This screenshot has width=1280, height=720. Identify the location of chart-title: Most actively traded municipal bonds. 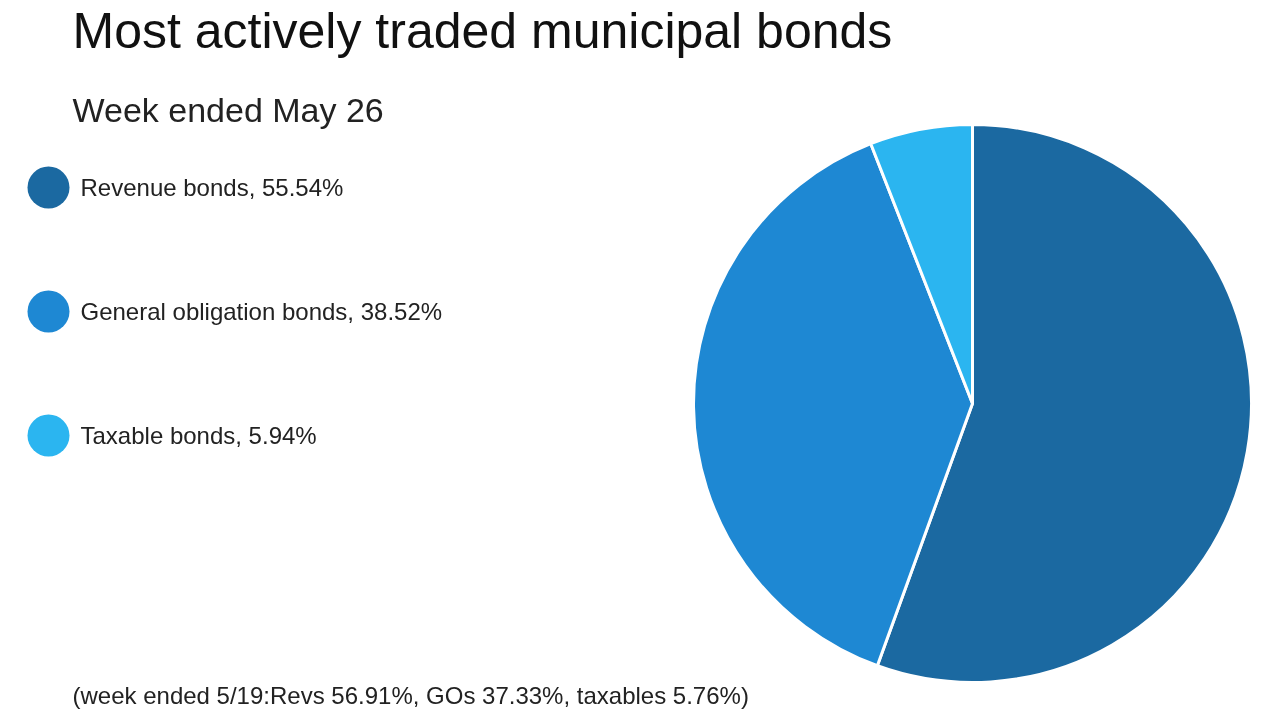
(482, 30).